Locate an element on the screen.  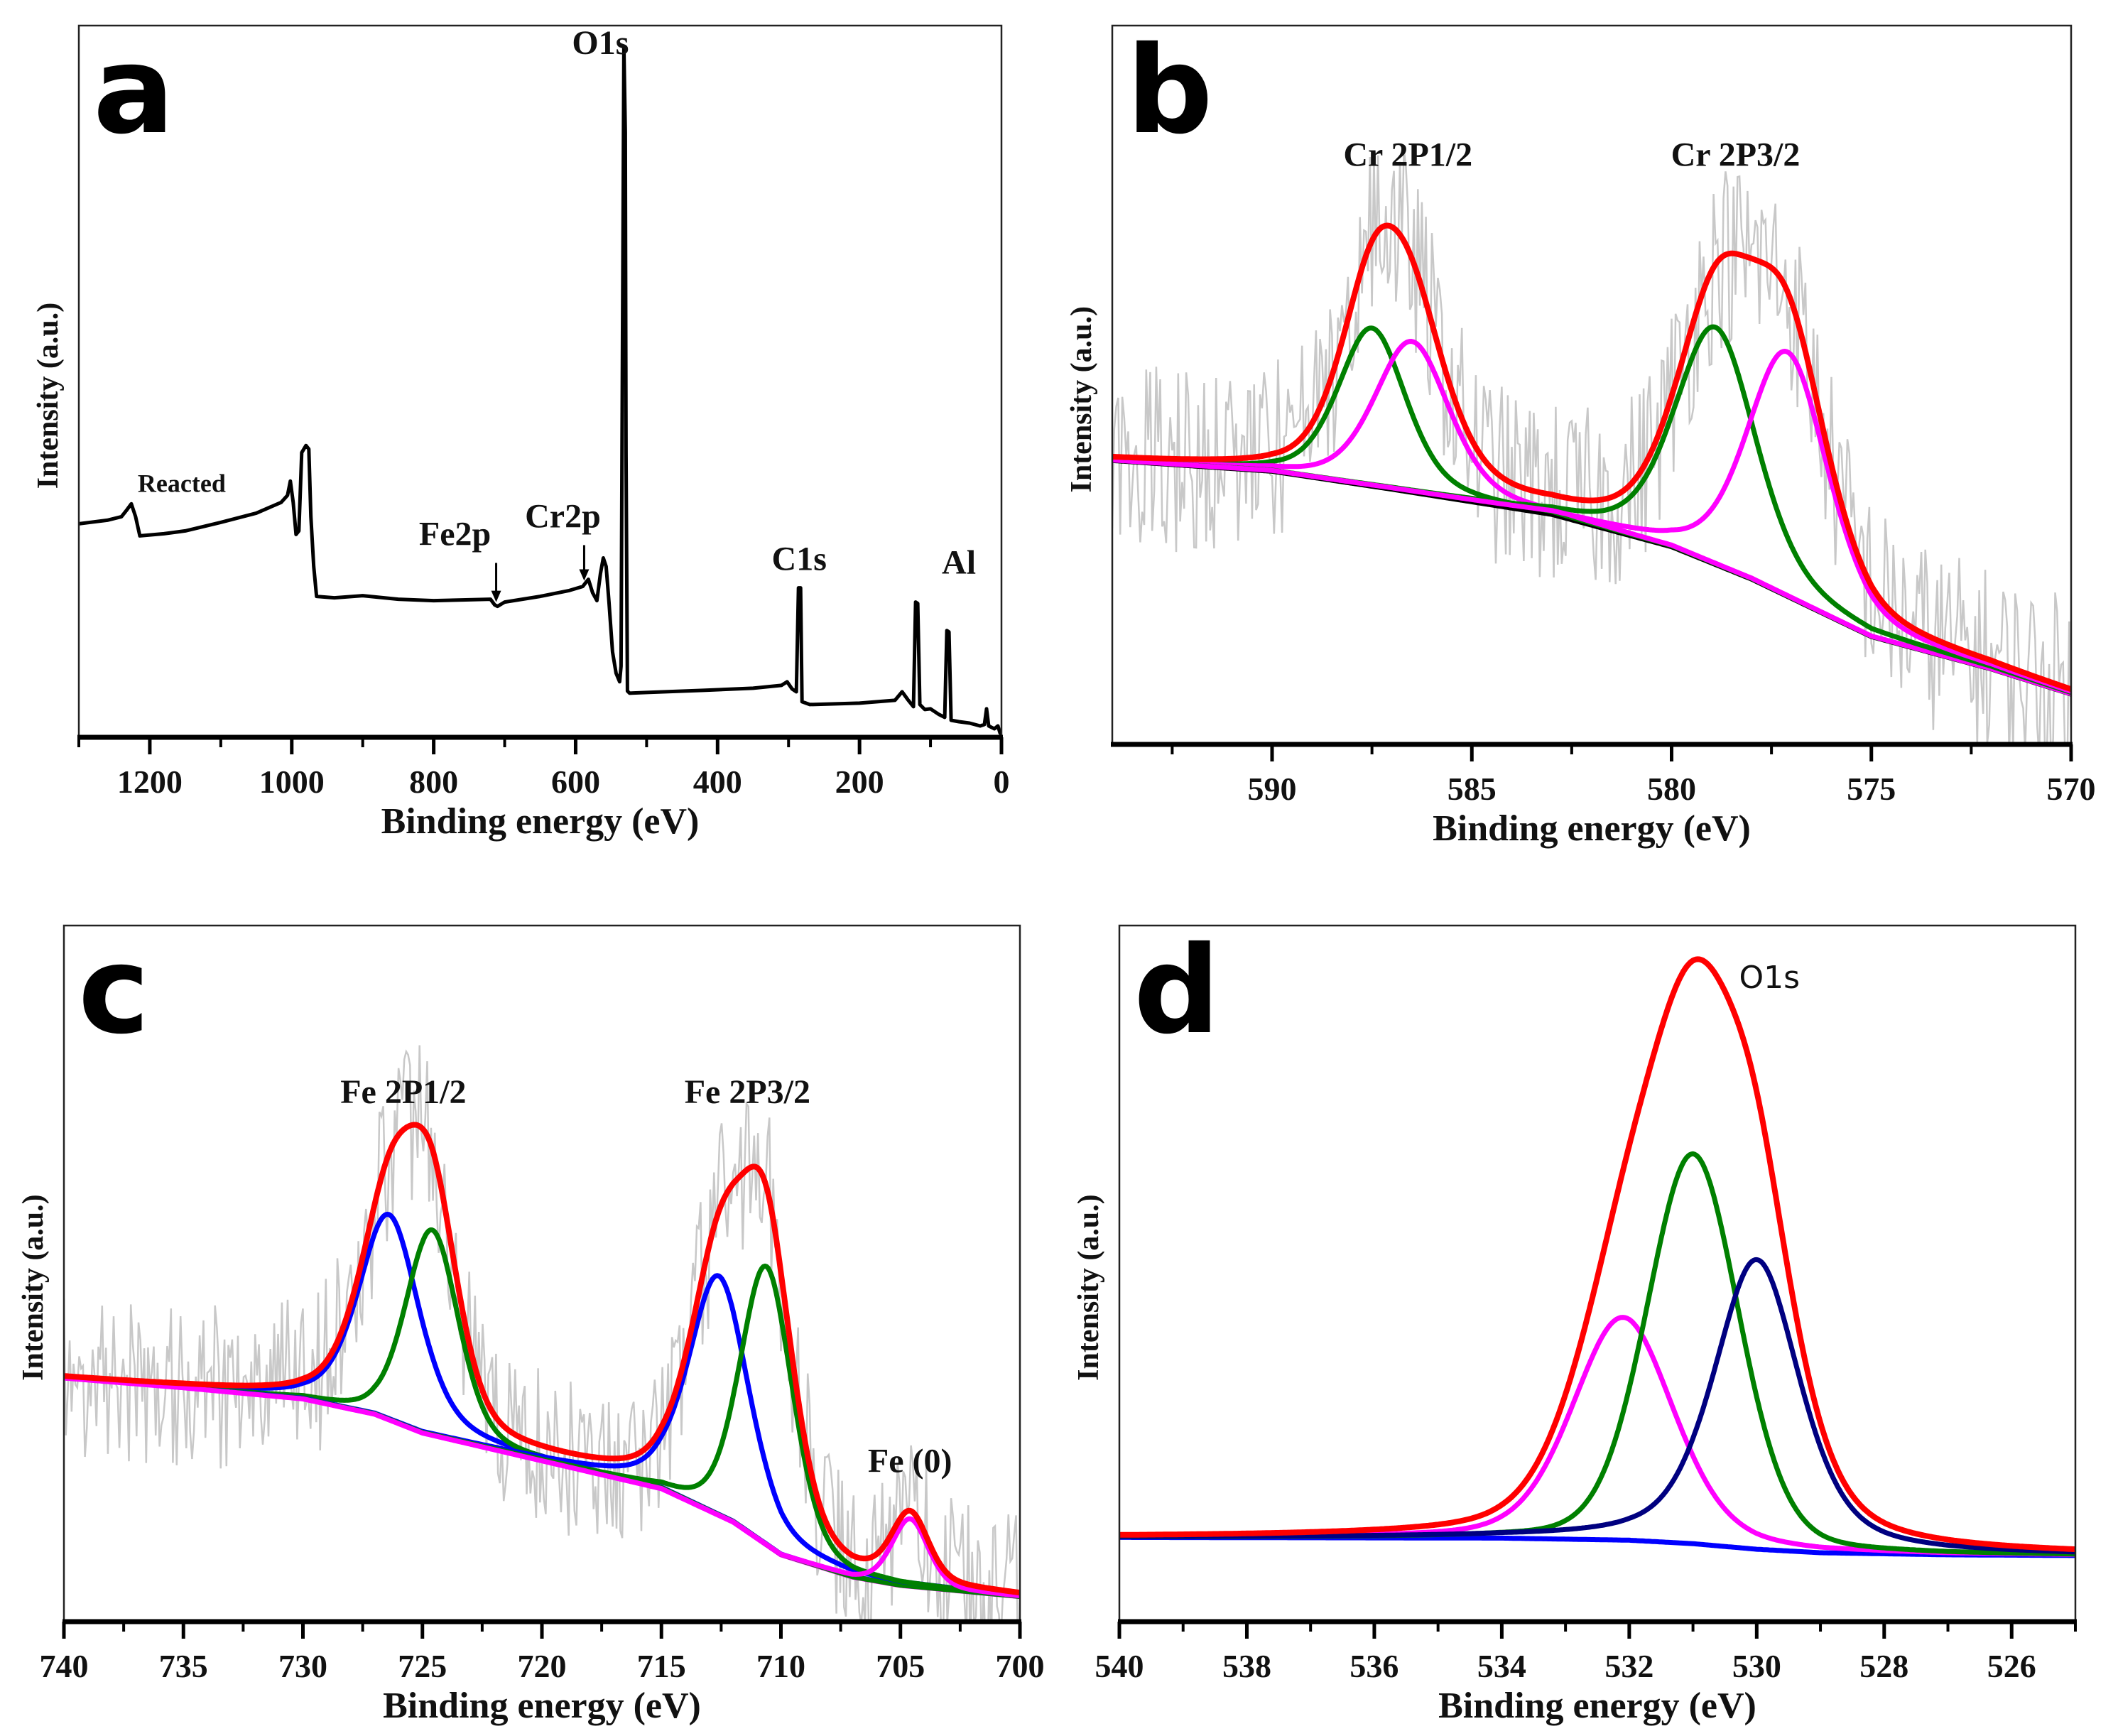
x-tick-label: 575 is located at coordinates (1871, 789).